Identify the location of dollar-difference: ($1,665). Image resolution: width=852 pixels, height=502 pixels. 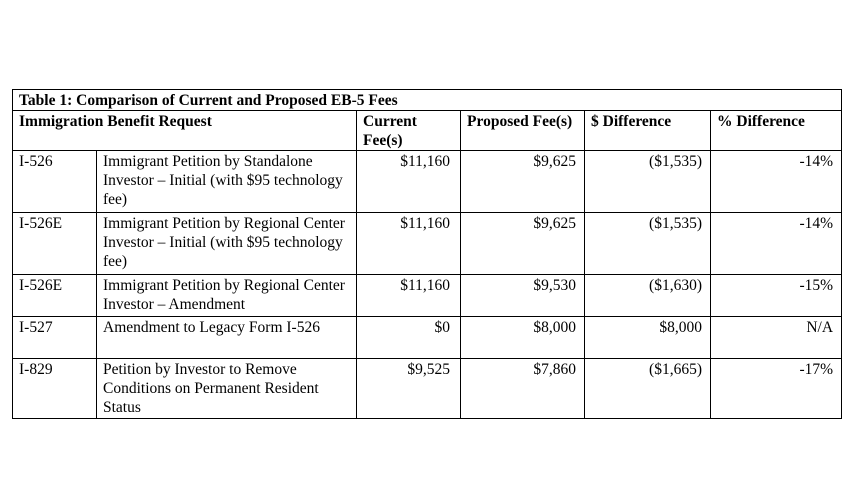
(647, 388).